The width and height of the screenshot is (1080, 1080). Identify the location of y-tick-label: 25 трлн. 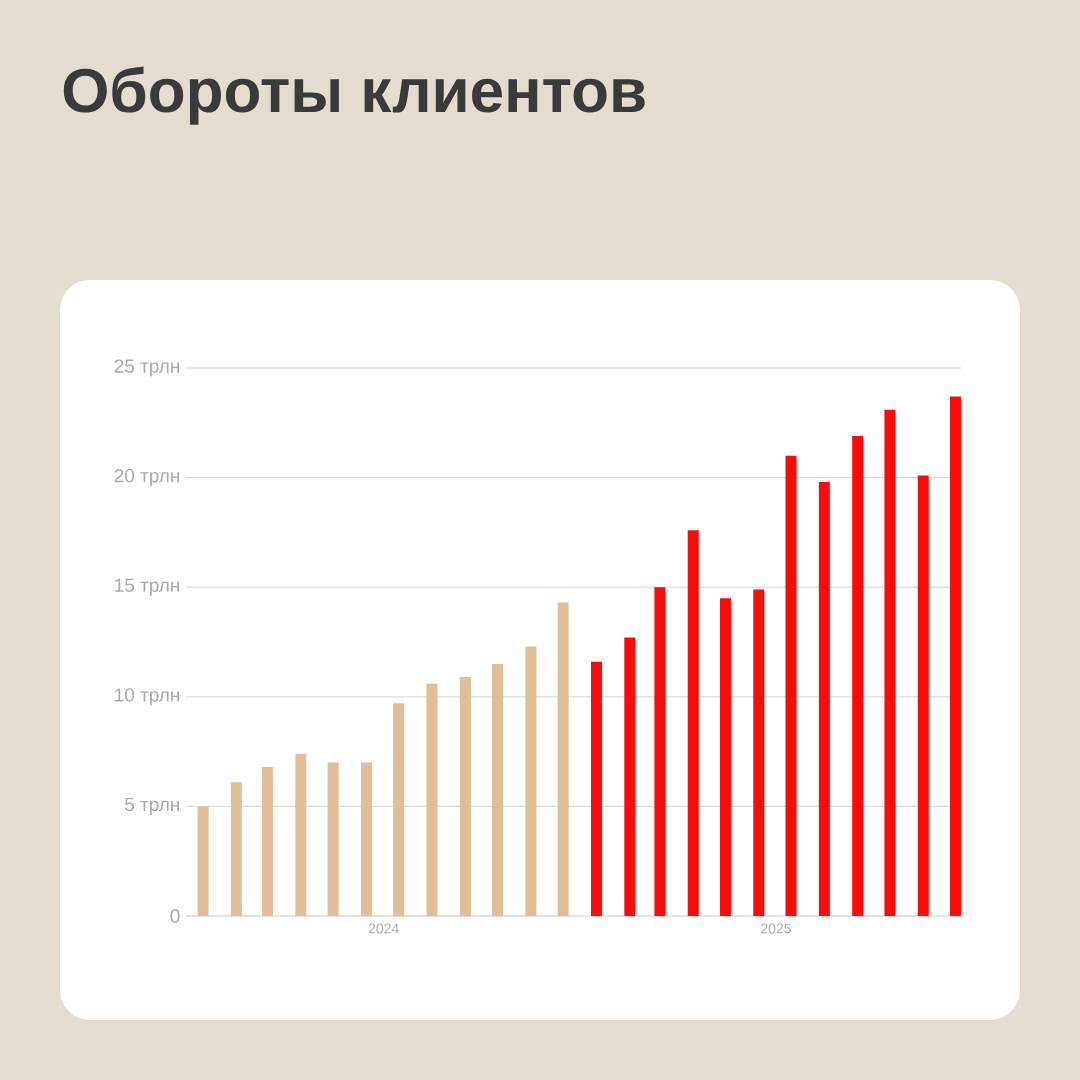
(146, 368).